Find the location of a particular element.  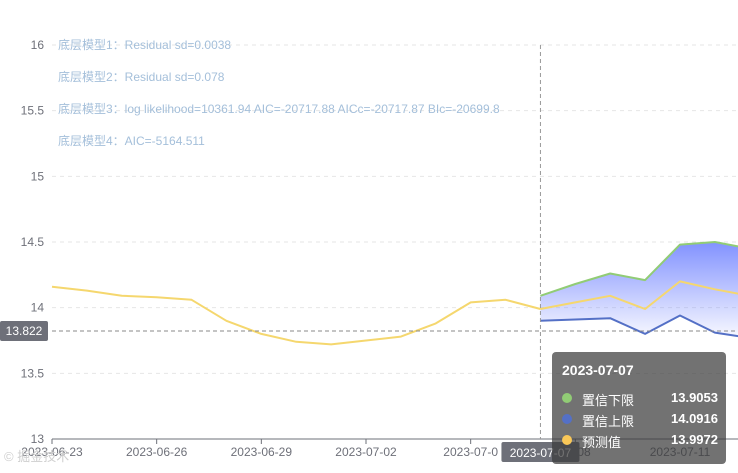

model-note-4: 底层模型4：AIC=-5164.511 is located at coordinates (131, 141).